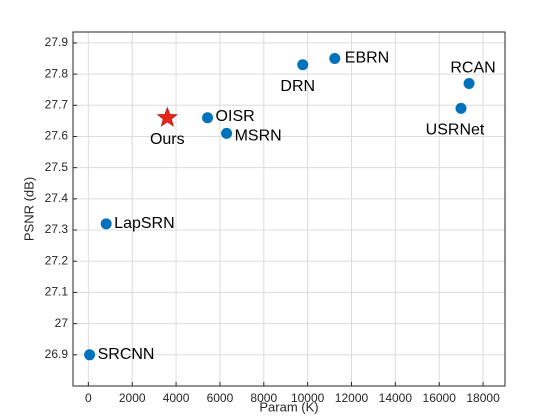  I want to click on x-tick-label: 18000, so click(483, 398).